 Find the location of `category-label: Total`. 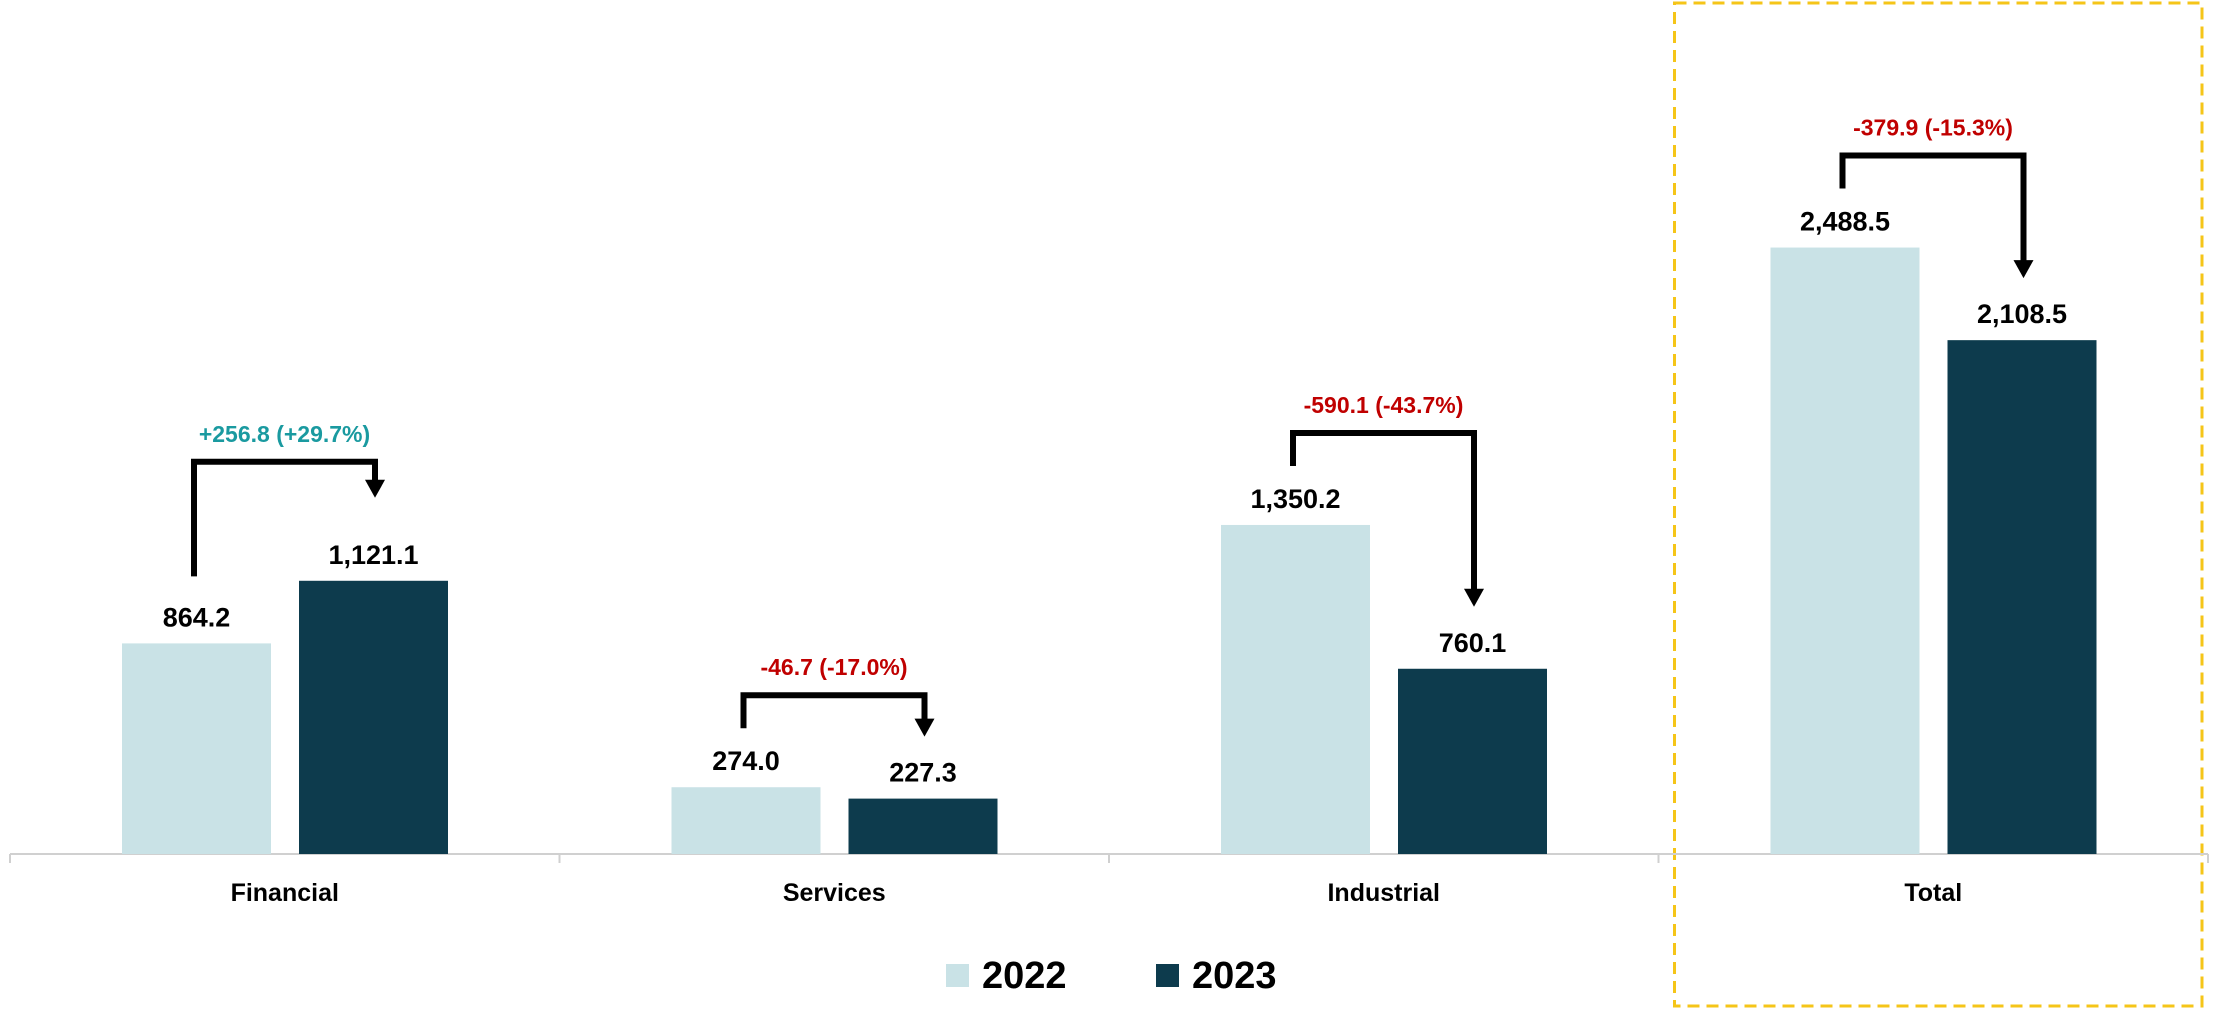

category-label: Total is located at coordinates (1933, 893).